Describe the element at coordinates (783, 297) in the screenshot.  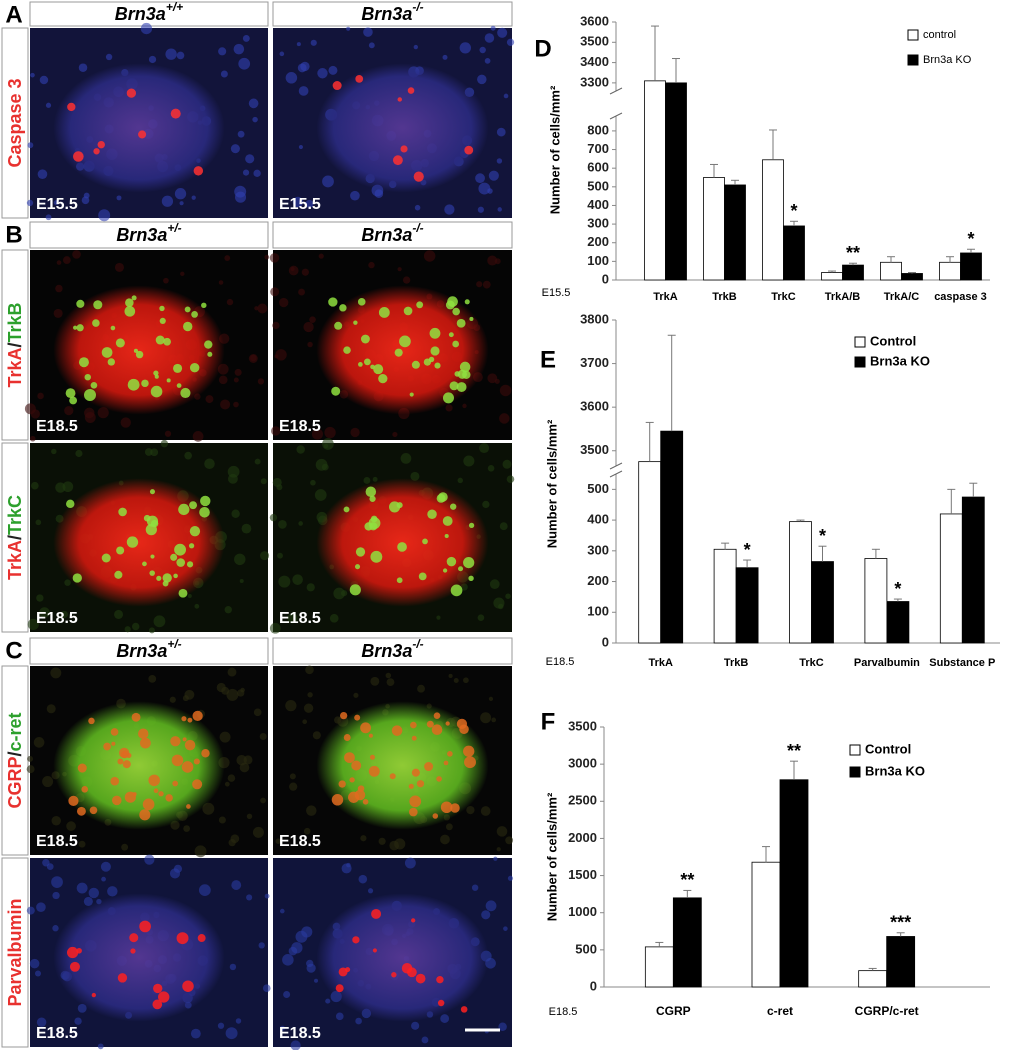
I see `x-tick-label: TrkC` at that location.